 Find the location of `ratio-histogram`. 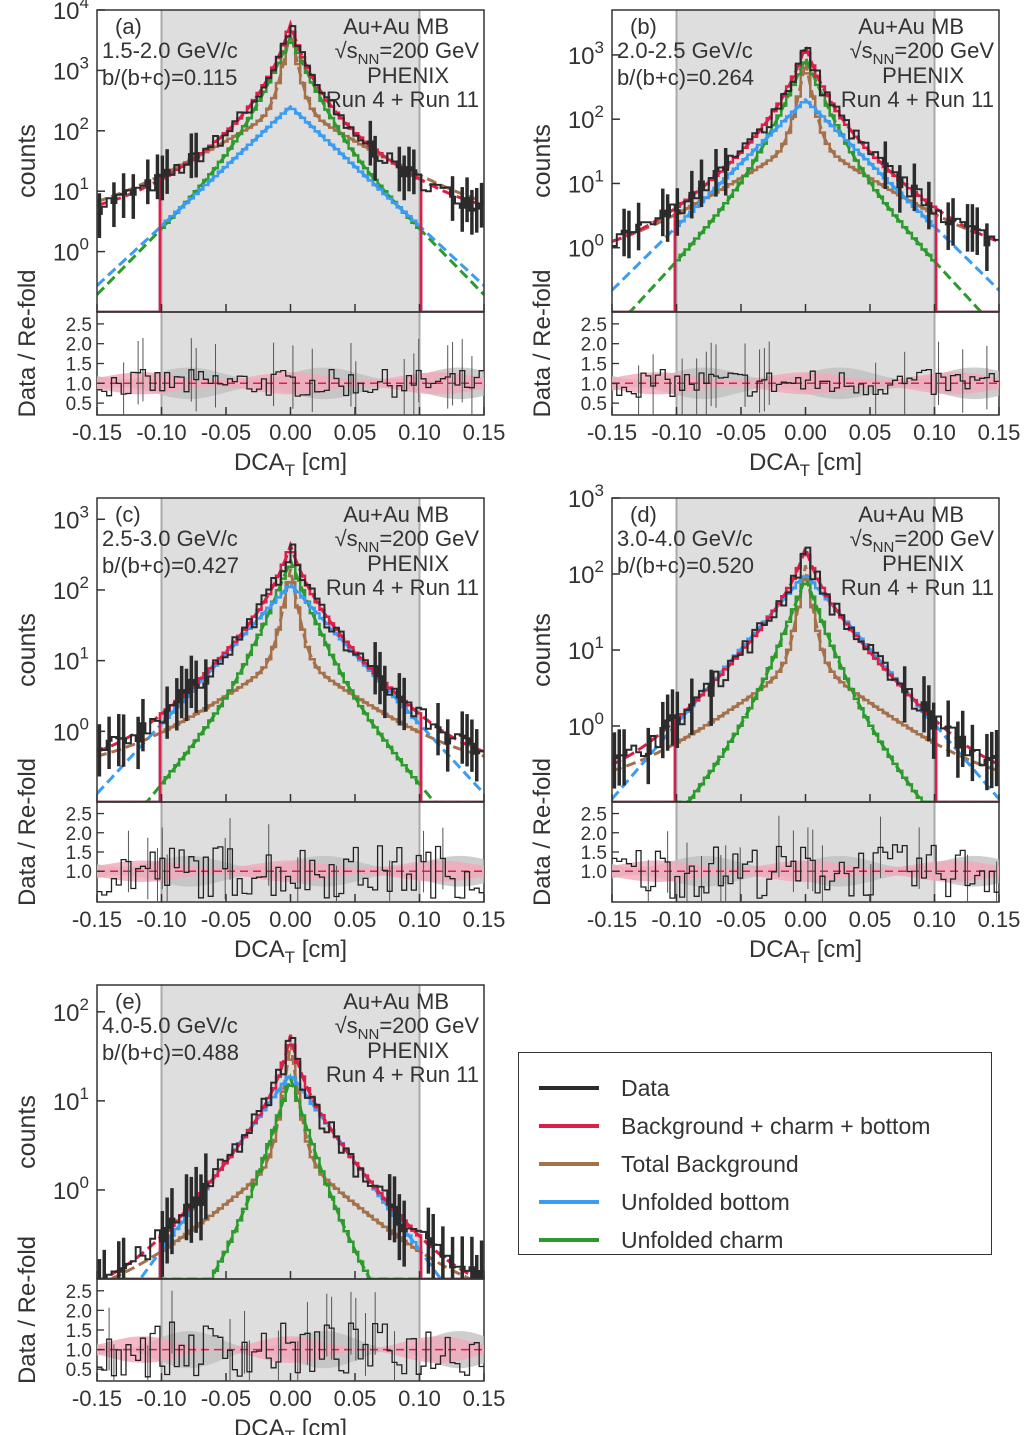

ratio-histogram is located at coordinates (805, 383).